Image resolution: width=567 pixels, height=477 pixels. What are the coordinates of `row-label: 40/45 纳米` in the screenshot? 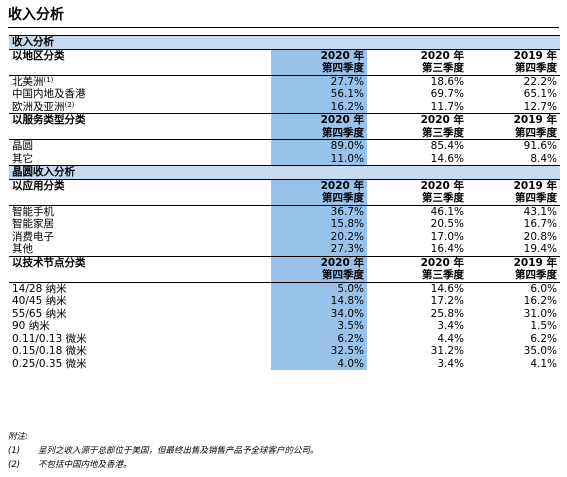 It's located at (39, 301).